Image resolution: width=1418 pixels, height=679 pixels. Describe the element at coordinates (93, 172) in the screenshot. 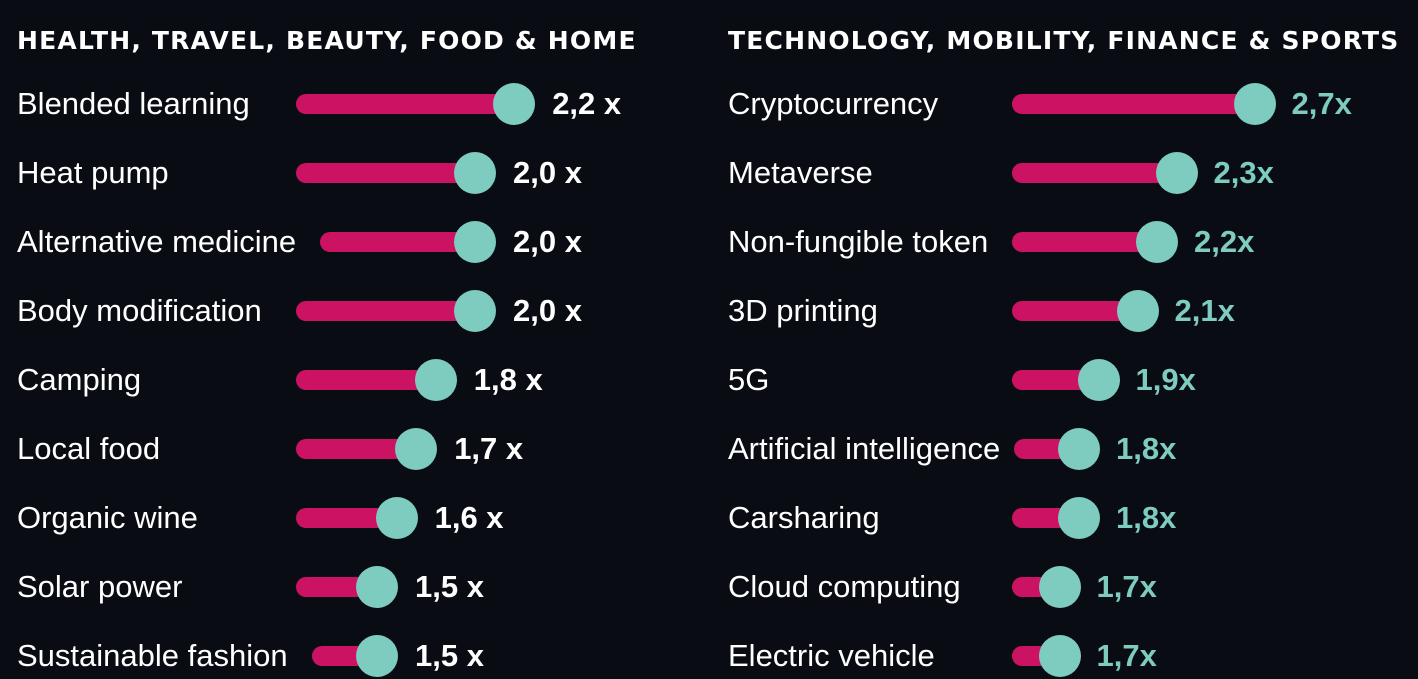

I see `category-label: Heat pump` at that location.